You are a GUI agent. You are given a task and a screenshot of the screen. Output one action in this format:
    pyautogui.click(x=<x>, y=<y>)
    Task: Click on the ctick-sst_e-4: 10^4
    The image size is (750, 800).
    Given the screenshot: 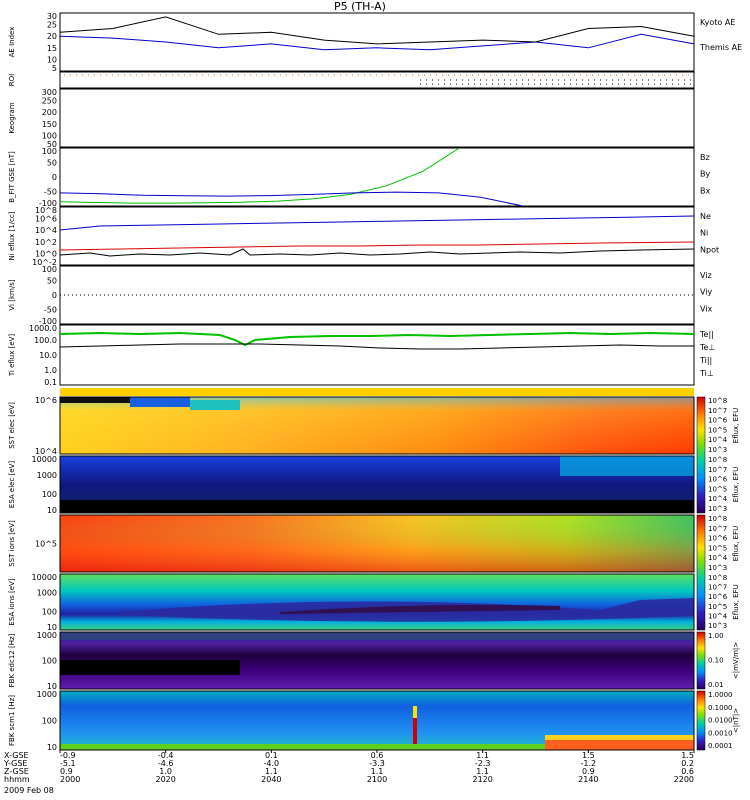 What is the action you would take?
    pyautogui.click(x=718, y=440)
    